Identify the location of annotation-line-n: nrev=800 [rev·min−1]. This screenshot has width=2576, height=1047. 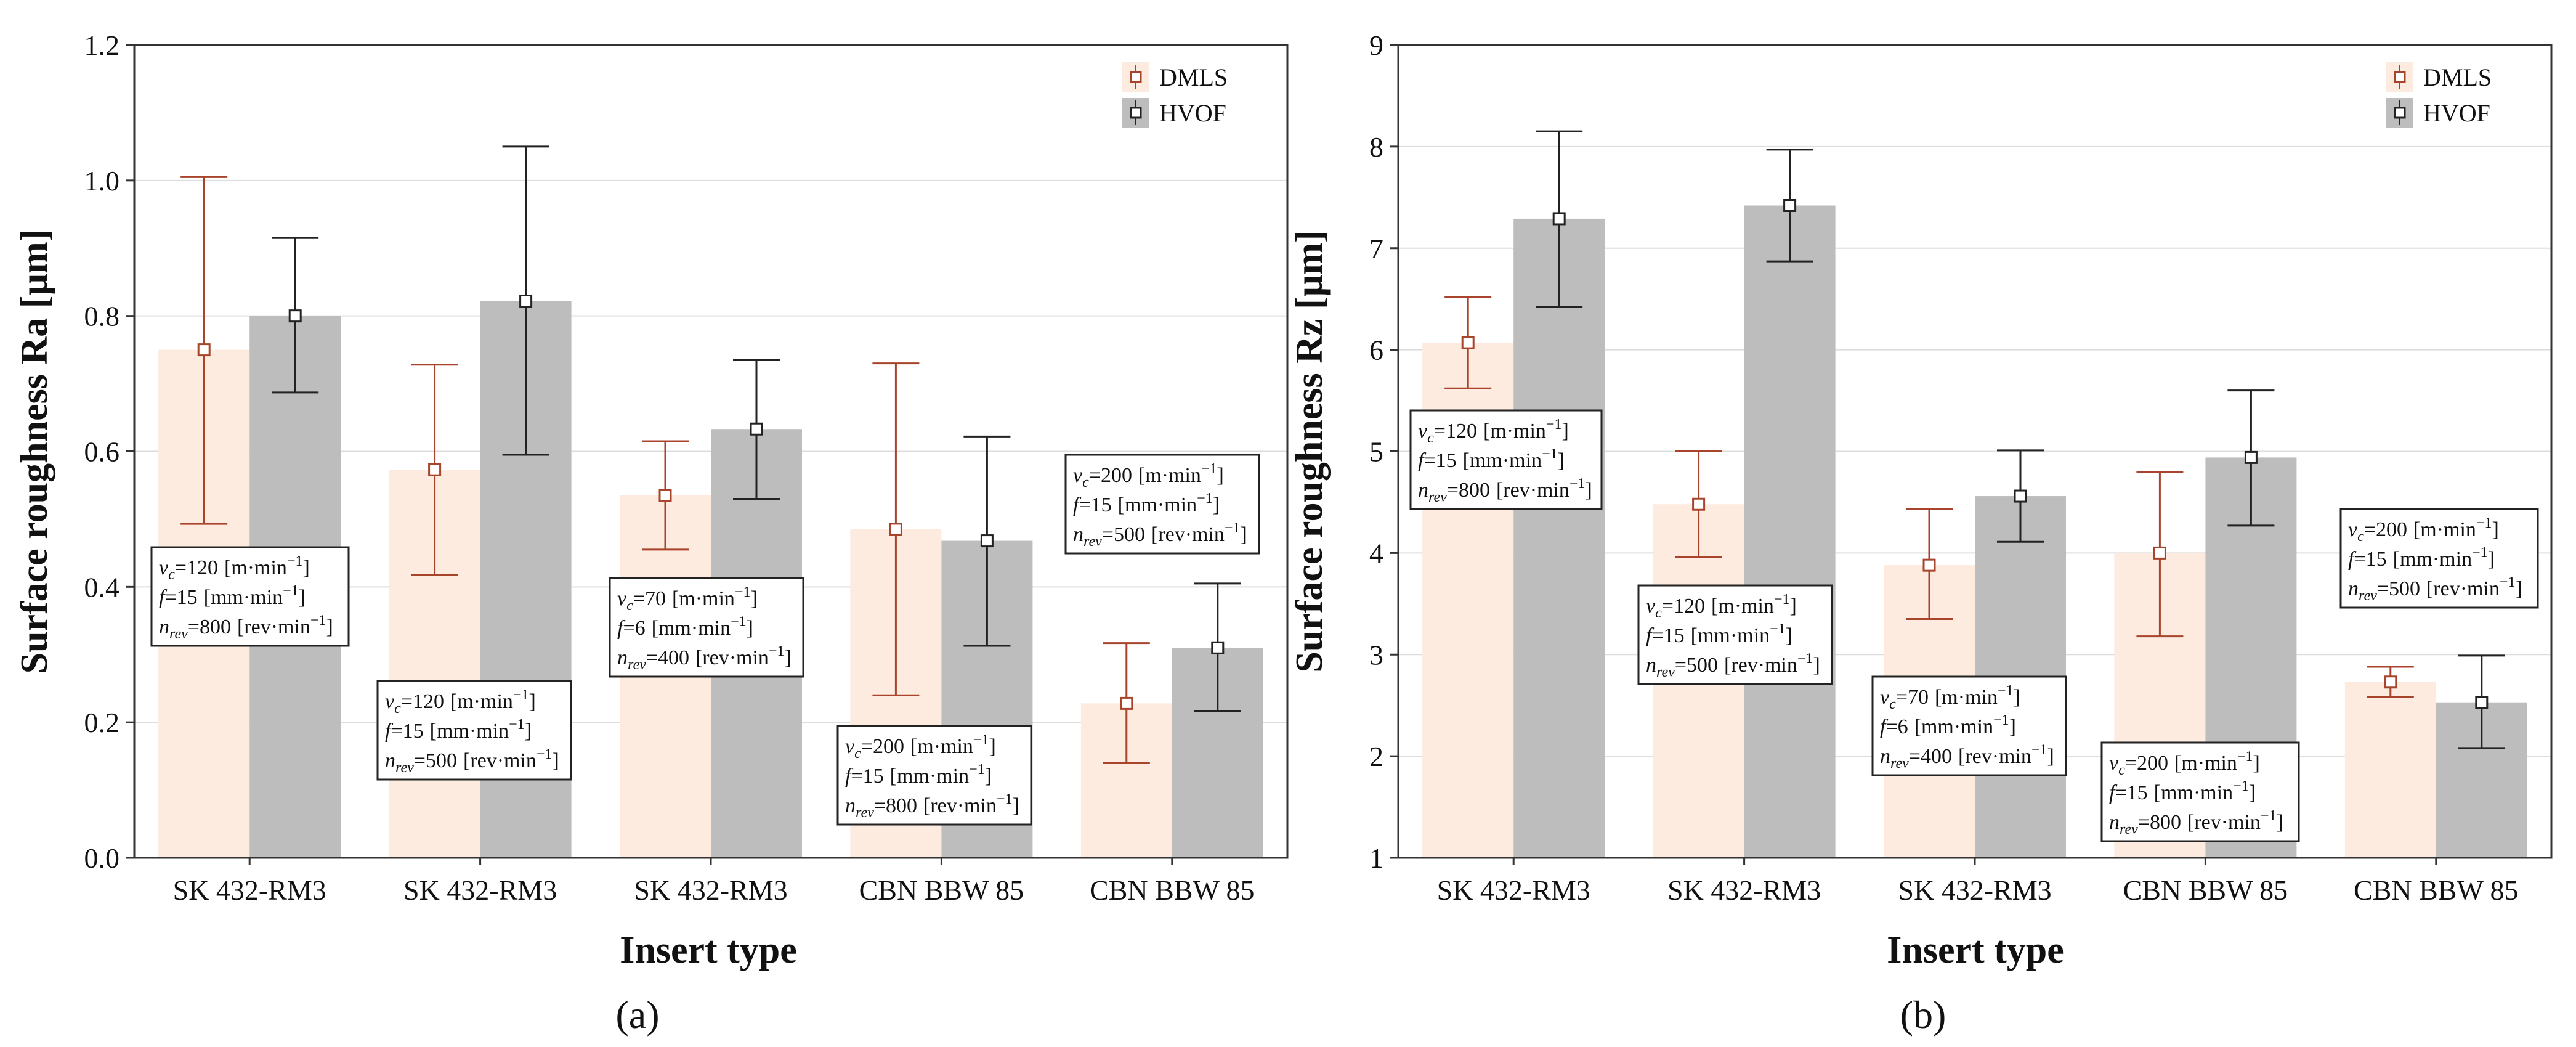
(246, 627).